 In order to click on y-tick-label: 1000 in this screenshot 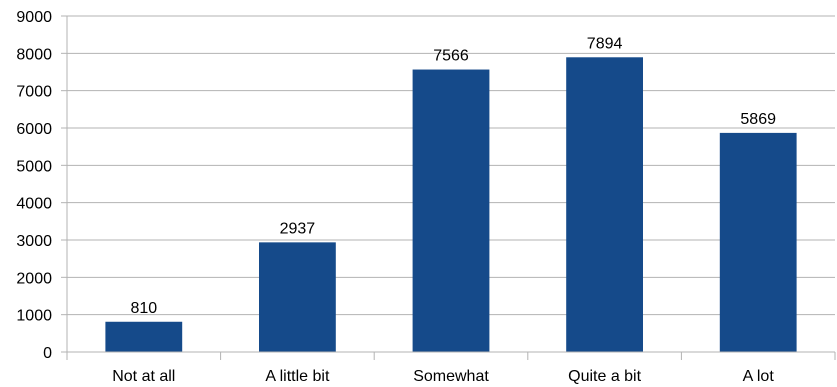, I will do `click(34, 316)`.